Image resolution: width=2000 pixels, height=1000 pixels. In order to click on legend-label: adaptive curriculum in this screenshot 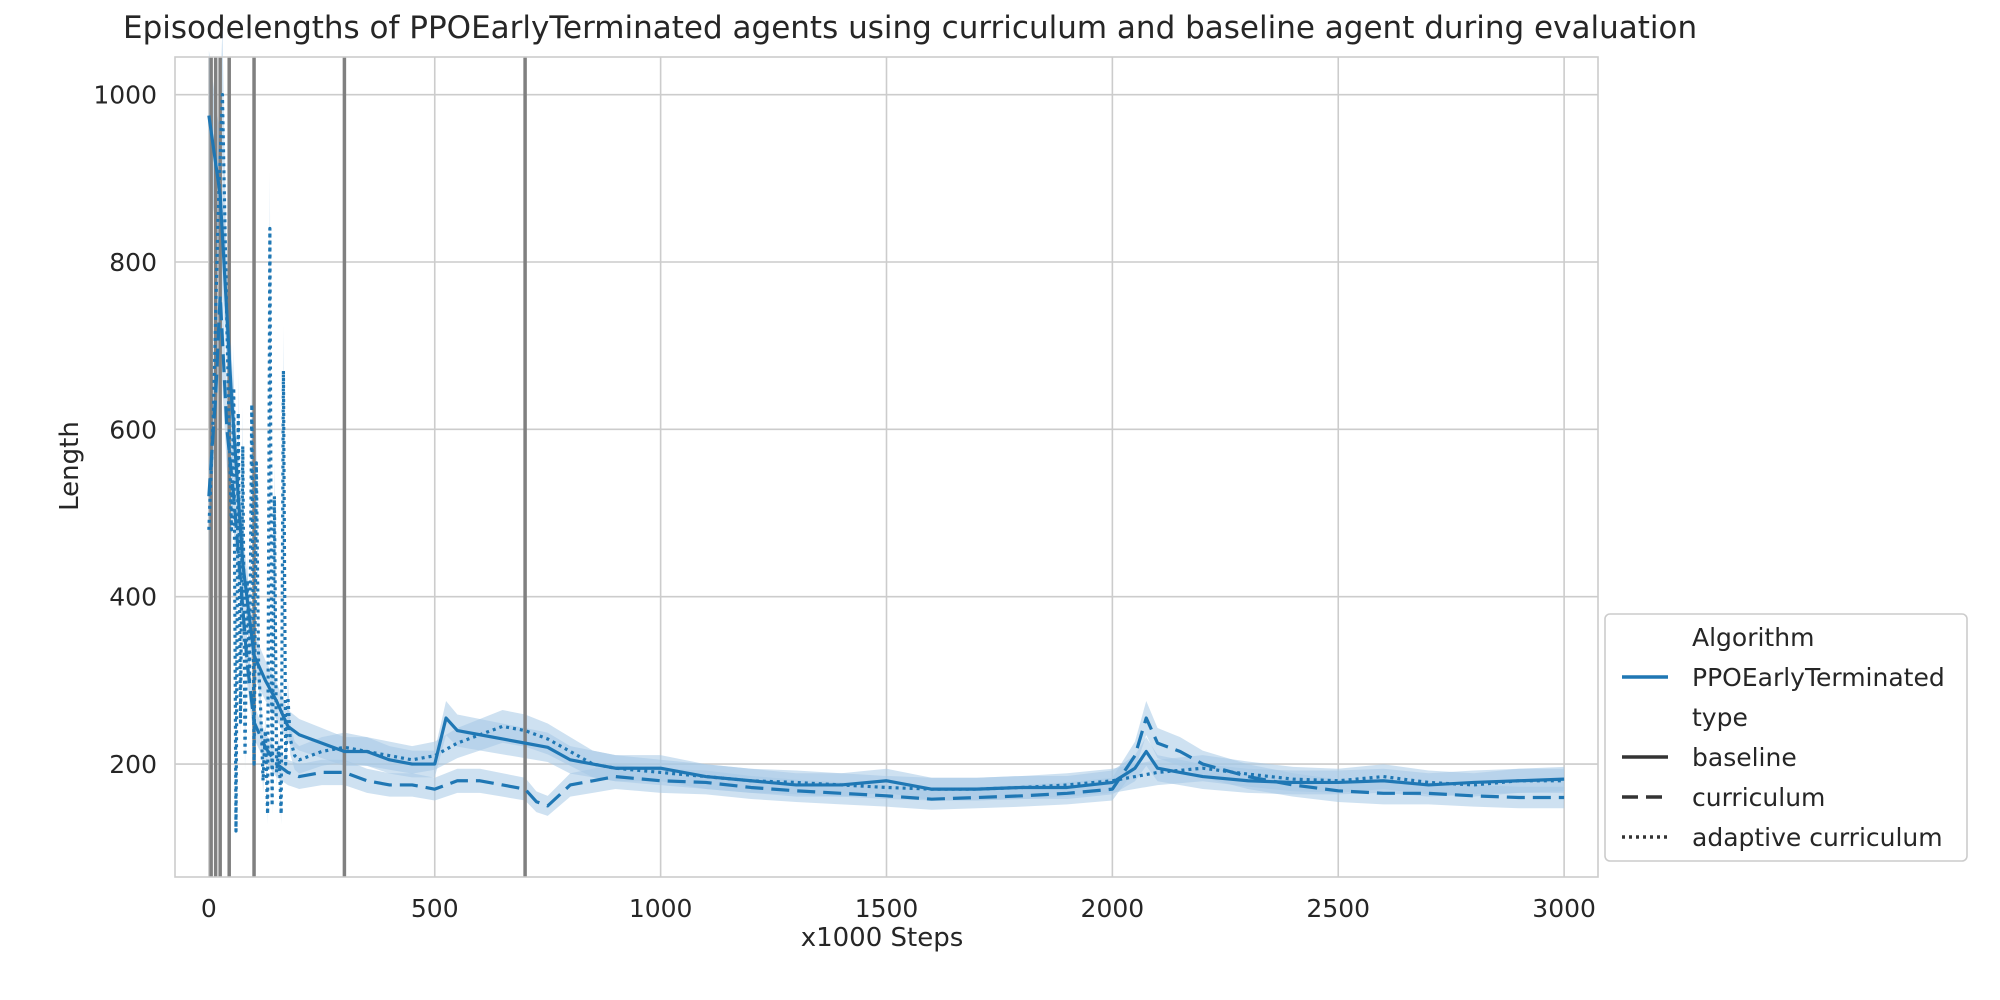, I will do `click(1817, 837)`.